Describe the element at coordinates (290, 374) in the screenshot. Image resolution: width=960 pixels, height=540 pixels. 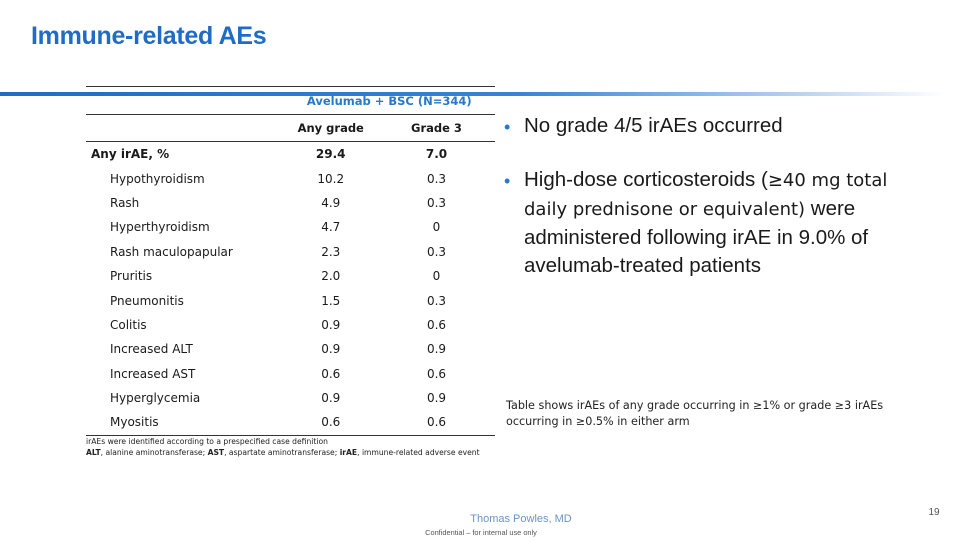
I see `table-row: Increased AST 0.6 0.6` at that location.